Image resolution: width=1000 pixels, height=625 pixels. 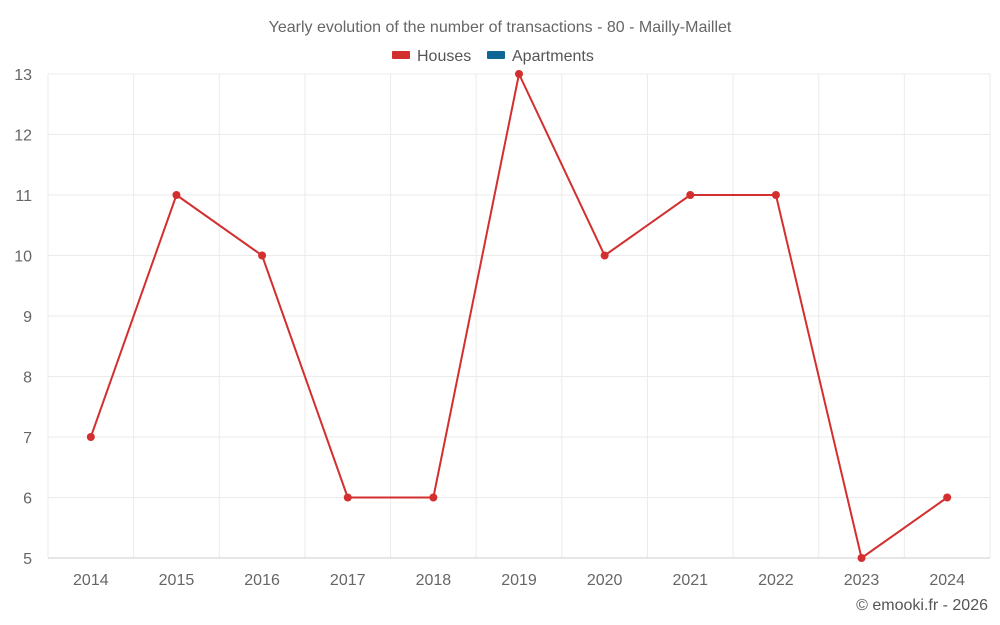 What do you see at coordinates (27, 438) in the screenshot?
I see `y-tick-label: 7` at bounding box center [27, 438].